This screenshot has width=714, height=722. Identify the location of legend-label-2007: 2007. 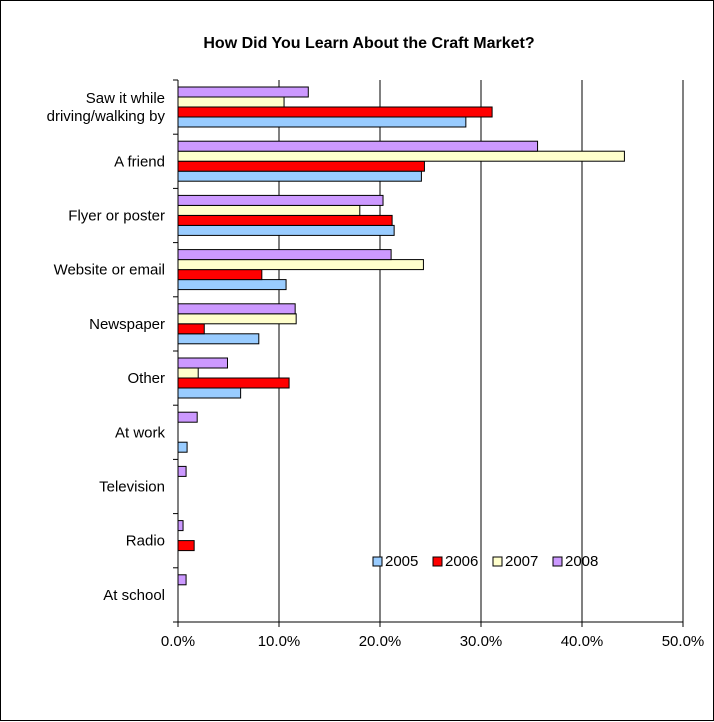
(521, 561).